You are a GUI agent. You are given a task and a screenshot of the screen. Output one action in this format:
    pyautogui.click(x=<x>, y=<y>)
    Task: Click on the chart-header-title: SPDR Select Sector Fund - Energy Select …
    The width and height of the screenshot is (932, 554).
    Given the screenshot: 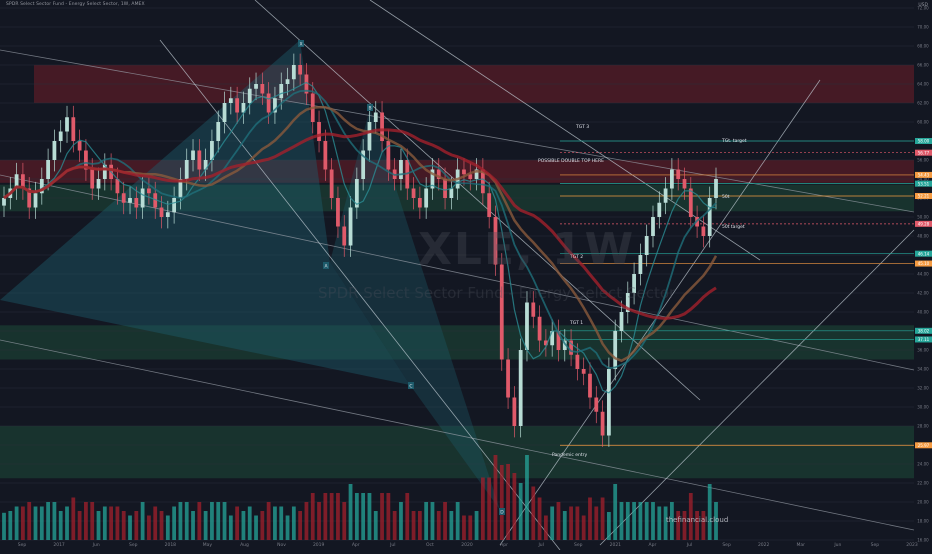 What is the action you would take?
    pyautogui.click(x=75, y=4)
    